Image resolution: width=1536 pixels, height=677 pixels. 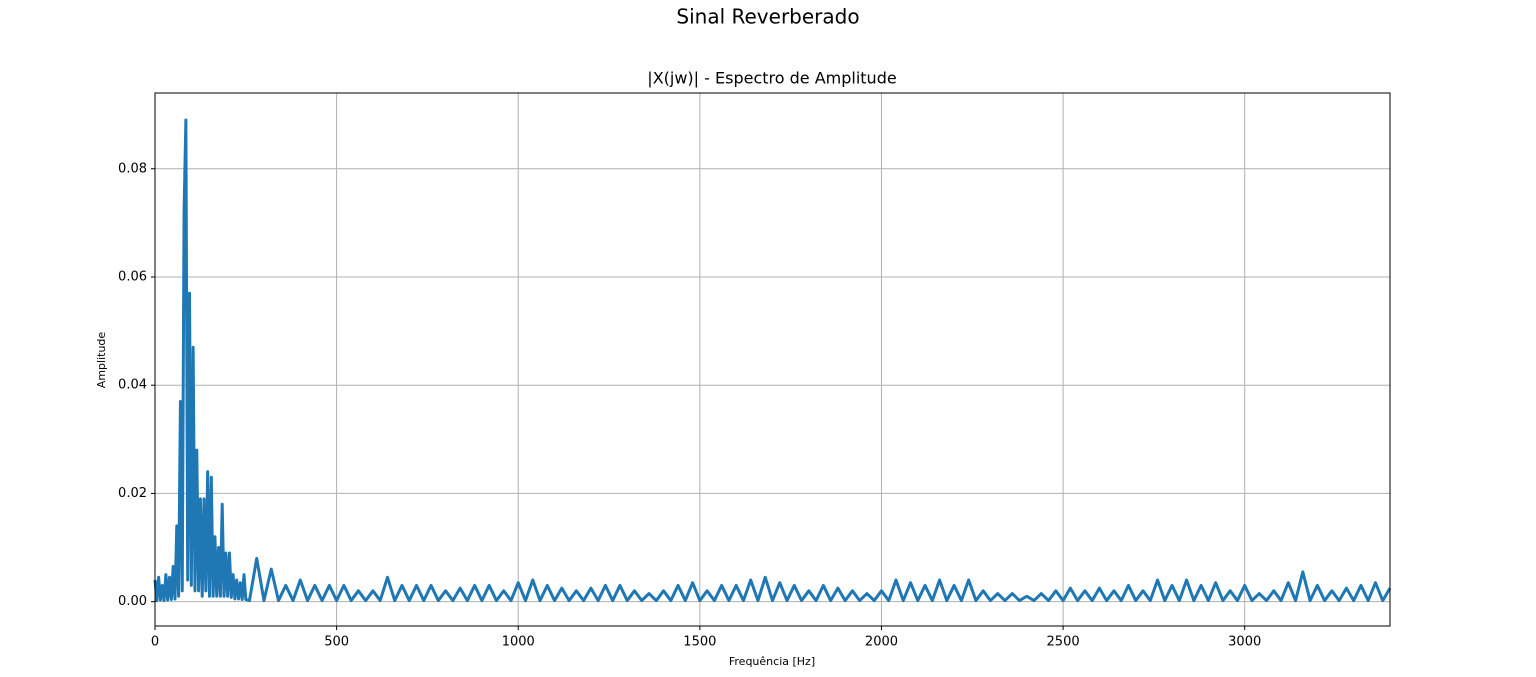 I want to click on y-tick-label: 0.08, so click(x=132, y=168).